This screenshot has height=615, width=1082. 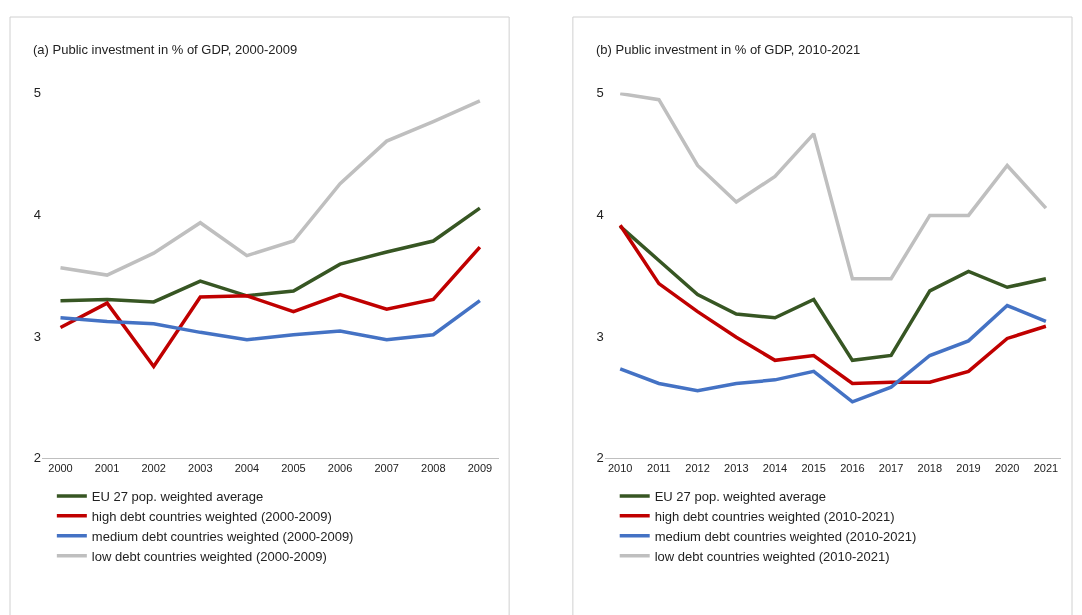 I want to click on legend-label: high debt countries weighted (2010-2021), so click(x=774, y=516).